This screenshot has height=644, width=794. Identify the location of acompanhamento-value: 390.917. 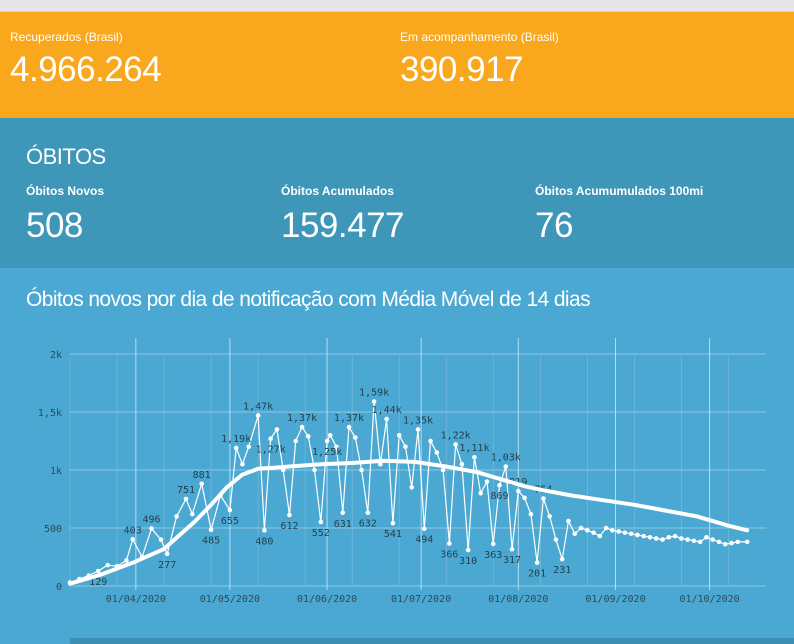
(462, 69).